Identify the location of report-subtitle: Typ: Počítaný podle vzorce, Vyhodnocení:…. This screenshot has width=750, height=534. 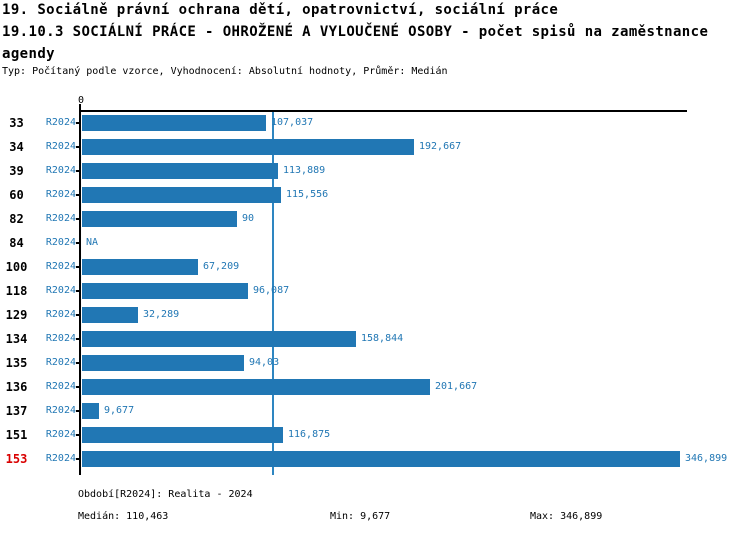
(225, 71).